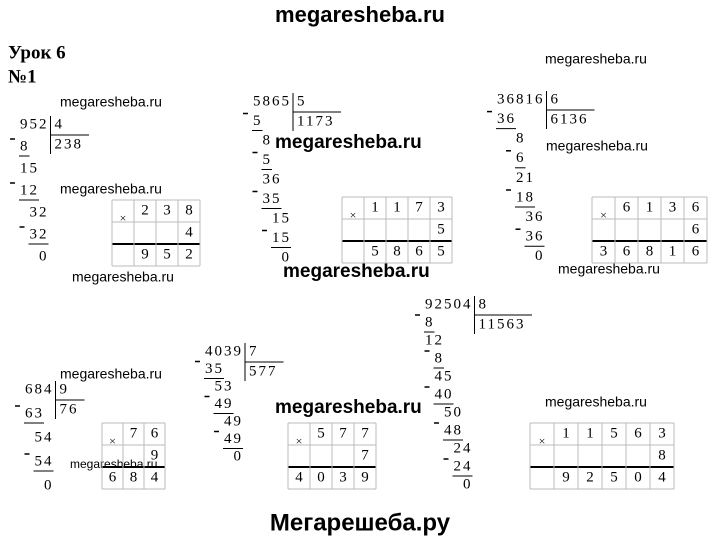 The width and height of the screenshot is (720, 544). Describe the element at coordinates (253, 351) in the screenshot. I see `divisor: 7` at that location.